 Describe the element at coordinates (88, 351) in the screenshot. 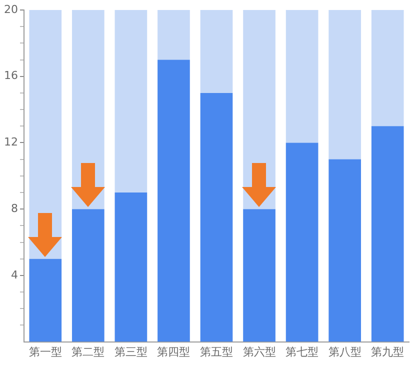

I see `x-tick-label: 第二型` at that location.